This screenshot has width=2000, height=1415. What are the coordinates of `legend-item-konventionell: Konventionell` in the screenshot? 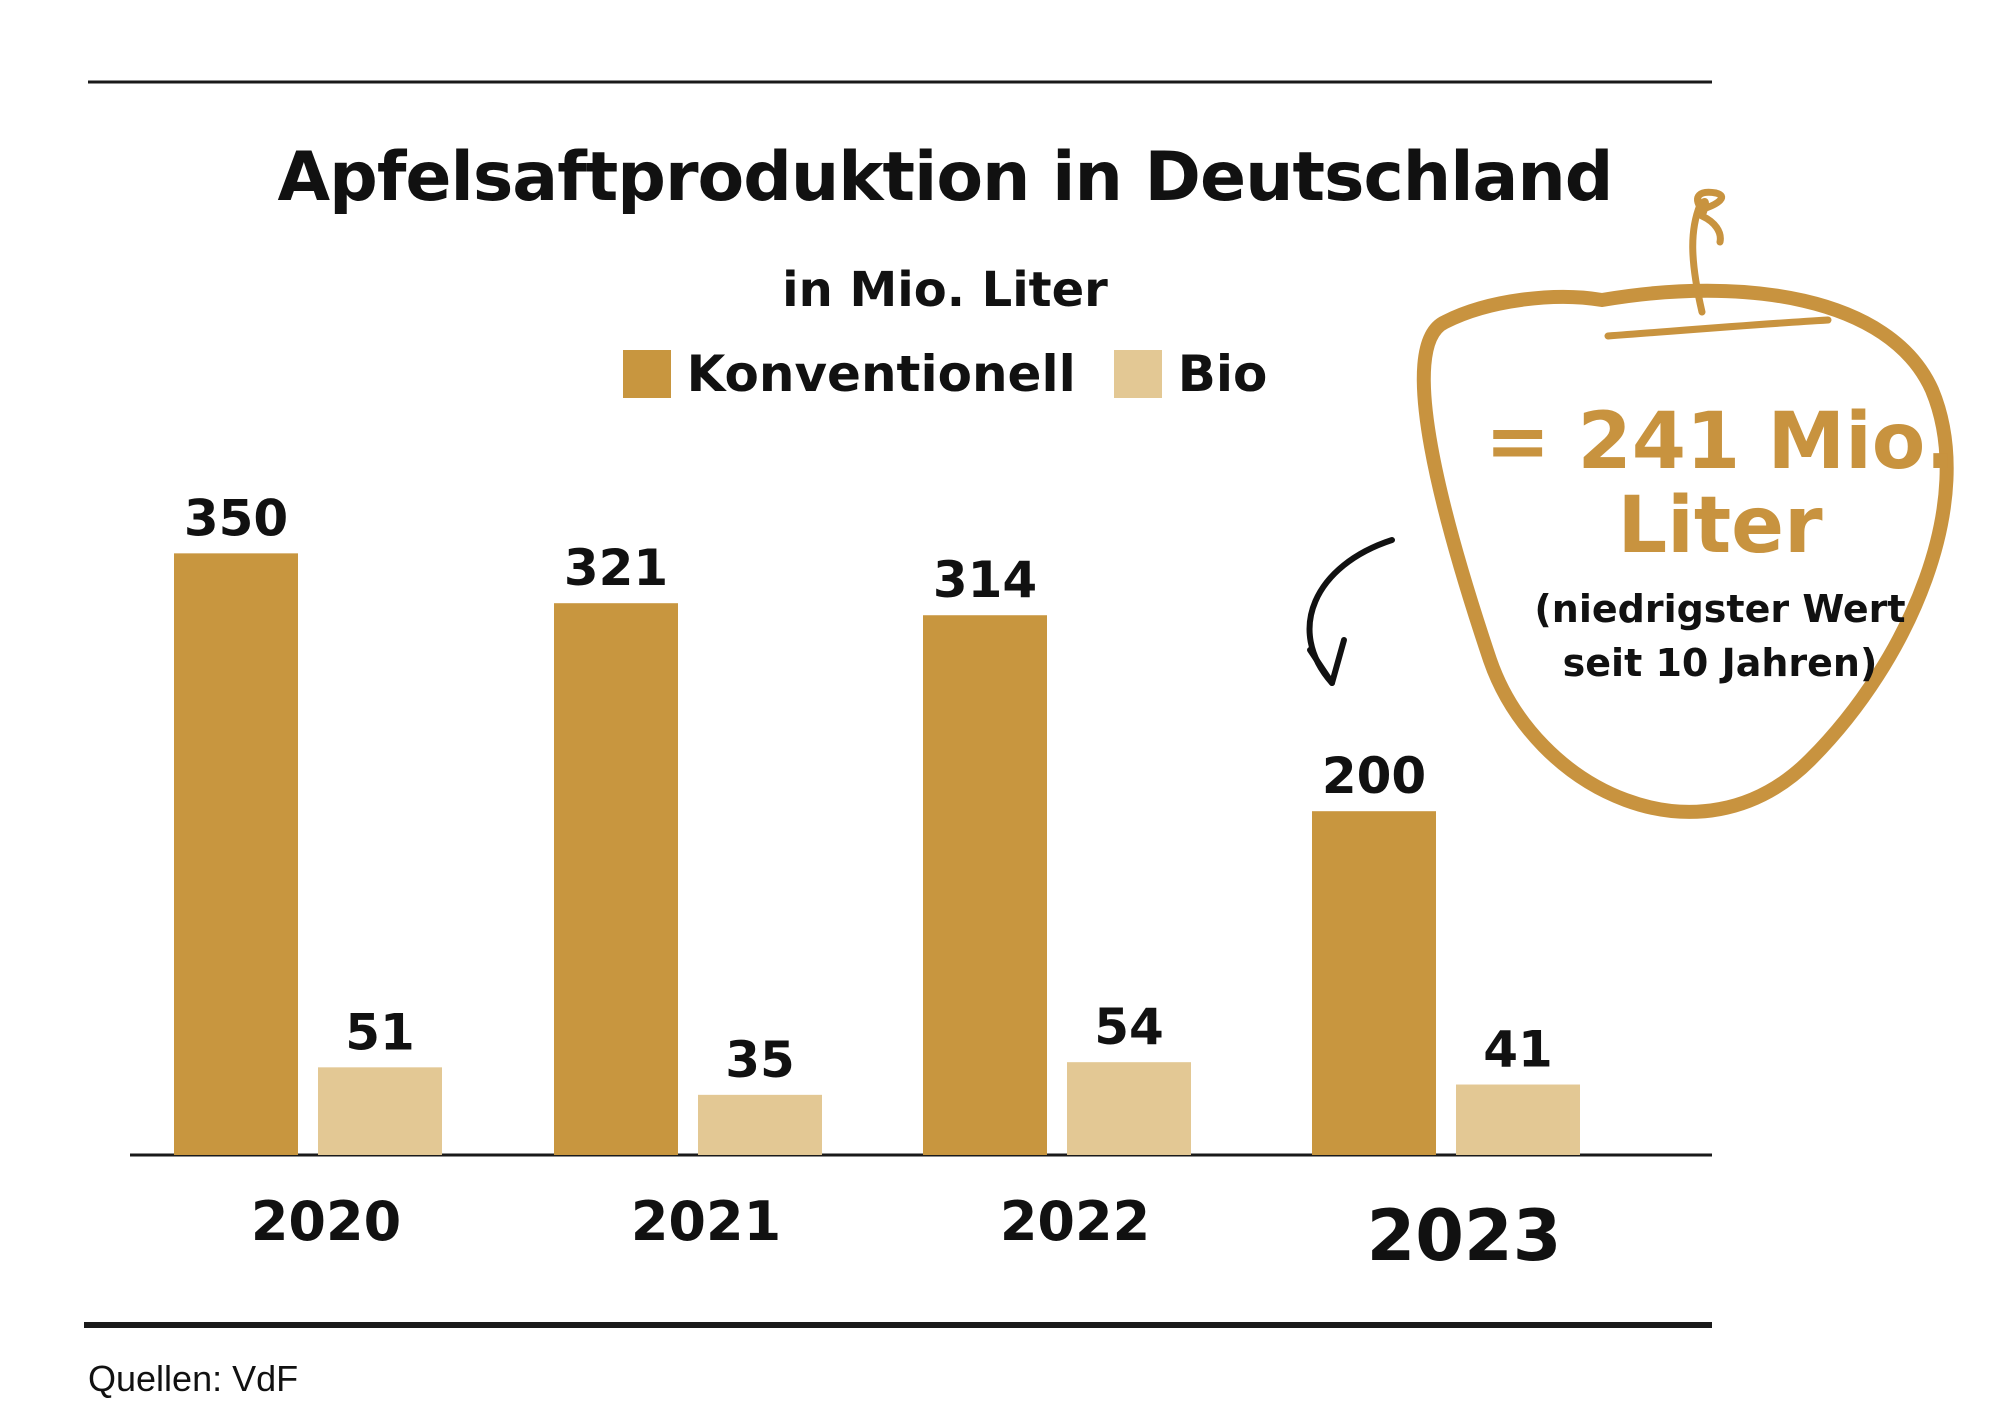 It's located at (849, 374).